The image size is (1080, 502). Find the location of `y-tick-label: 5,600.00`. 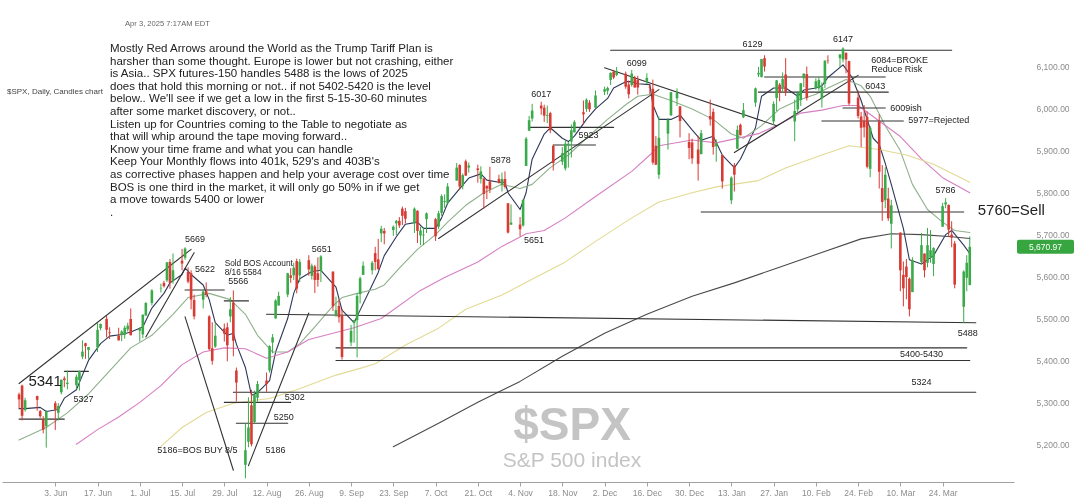

y-tick-label: 5,600.00 is located at coordinates (1053, 277).